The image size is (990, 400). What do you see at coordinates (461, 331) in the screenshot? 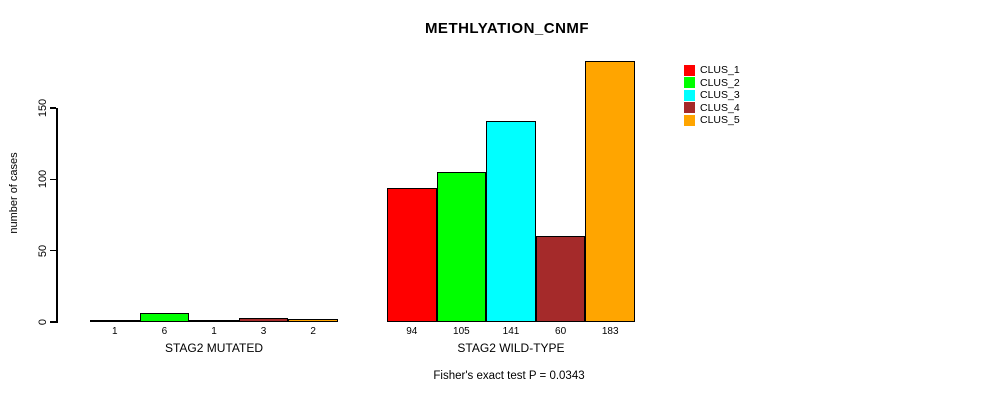
I see `bar-value-label: 105` at bounding box center [461, 331].